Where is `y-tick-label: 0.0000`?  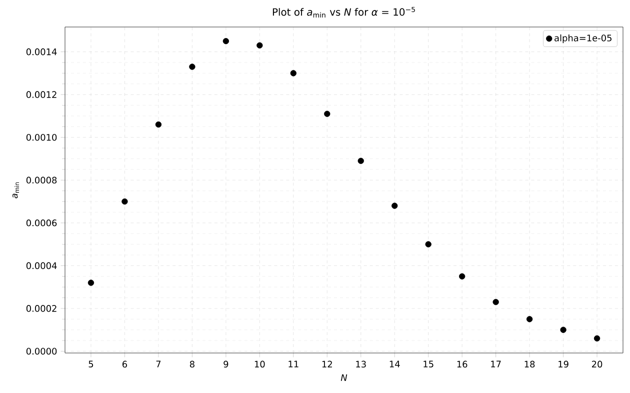
y-tick-label: 0.0000 is located at coordinates (41, 351).